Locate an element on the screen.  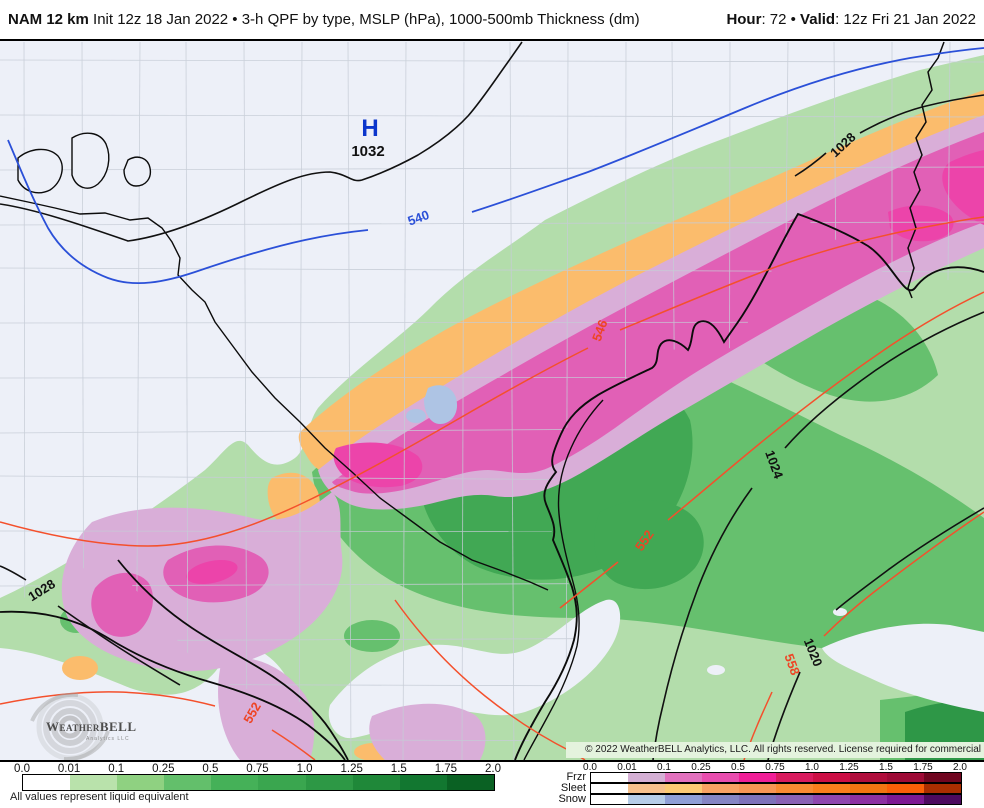
contour-label-546: 546 is located at coordinates (600, 331).